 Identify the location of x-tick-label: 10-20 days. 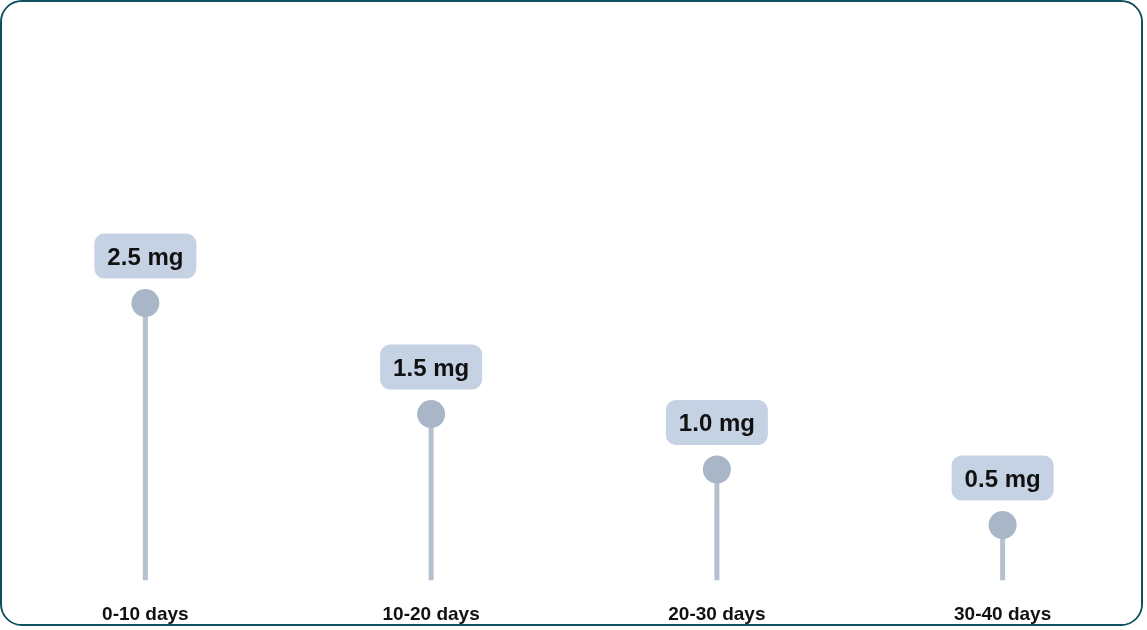
(431, 613).